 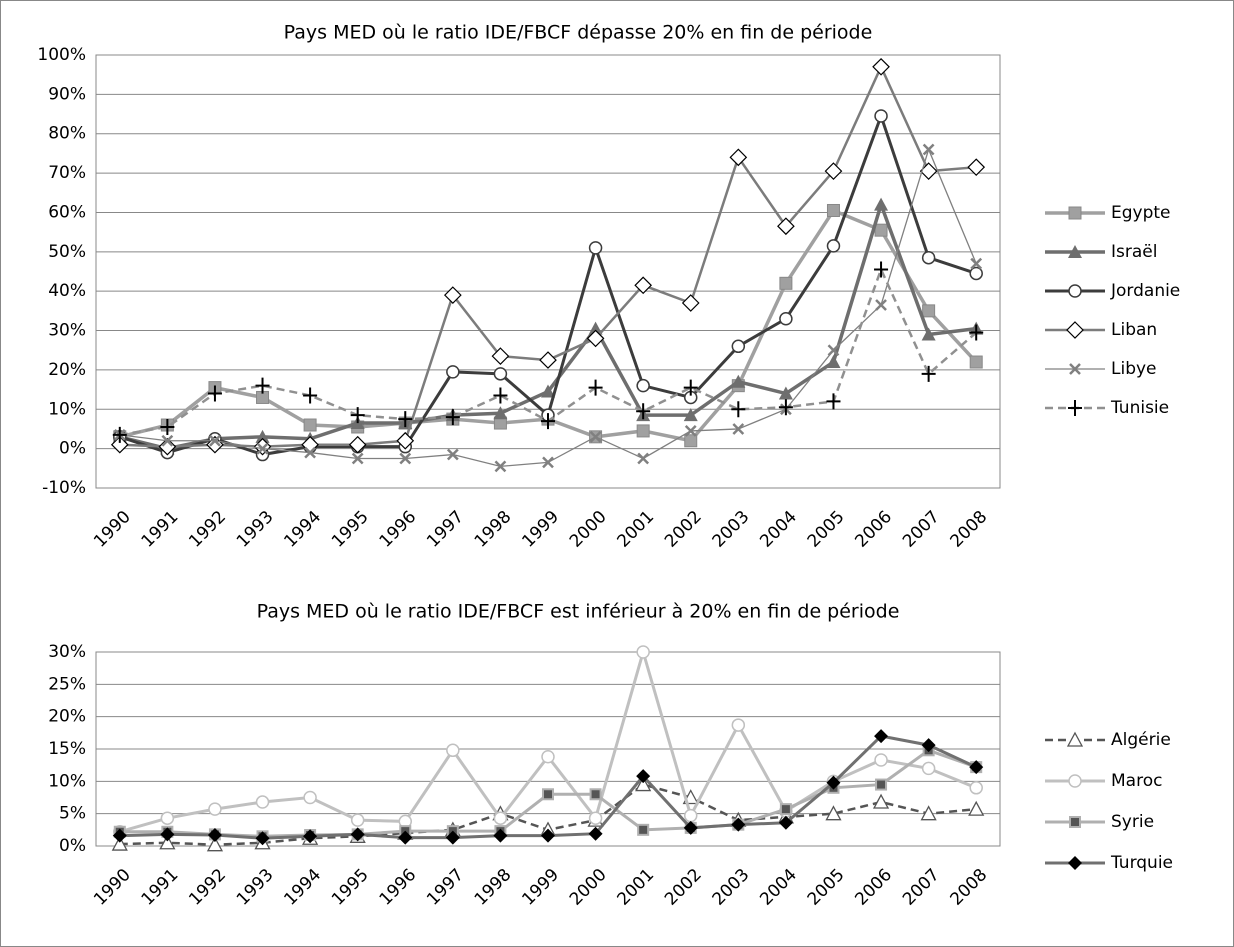 What do you see at coordinates (67, 173) in the screenshot?
I see `y-tick-label: 70%` at bounding box center [67, 173].